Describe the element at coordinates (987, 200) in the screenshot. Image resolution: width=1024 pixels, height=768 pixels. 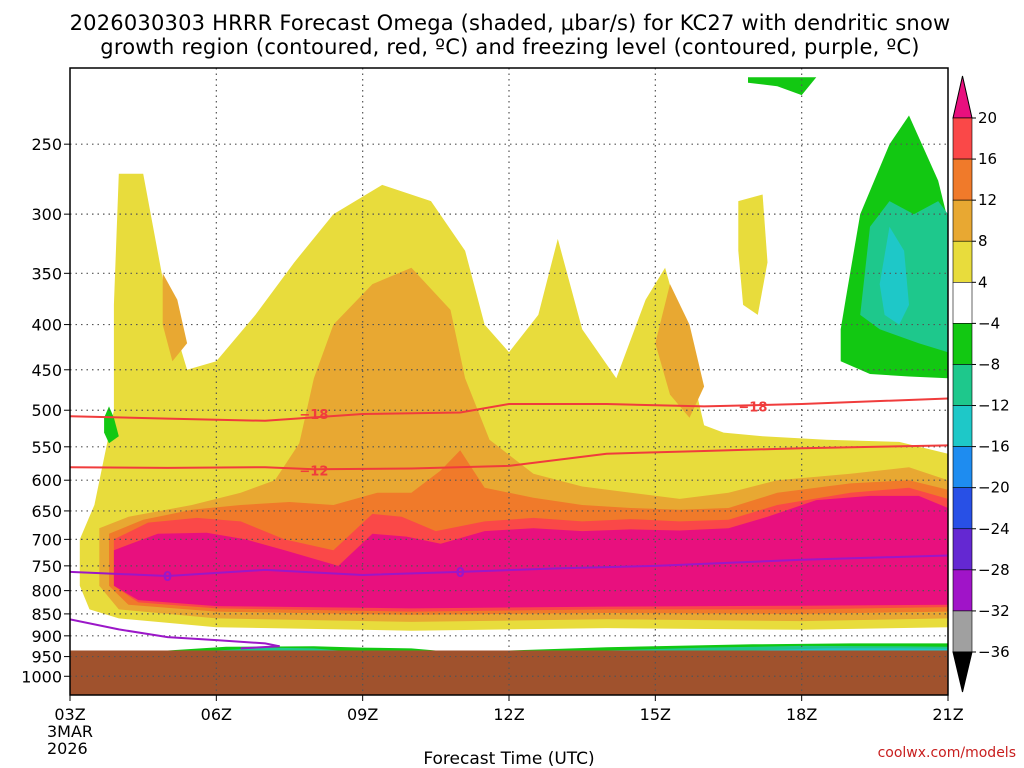
I see `colorbar-label-2: 12` at that location.